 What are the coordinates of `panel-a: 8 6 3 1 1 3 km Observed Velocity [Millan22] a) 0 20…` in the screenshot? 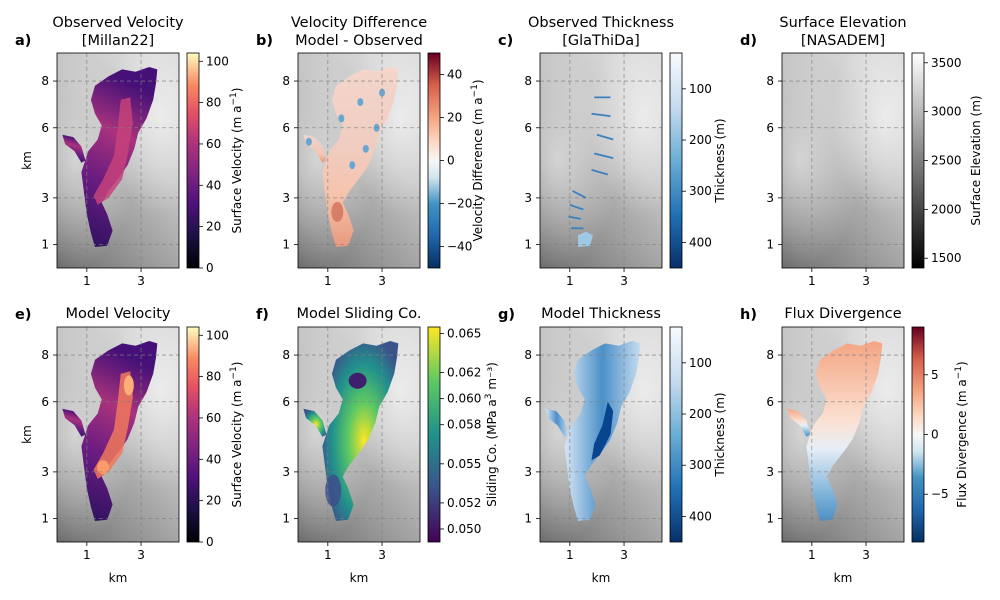 It's located at (129, 151).